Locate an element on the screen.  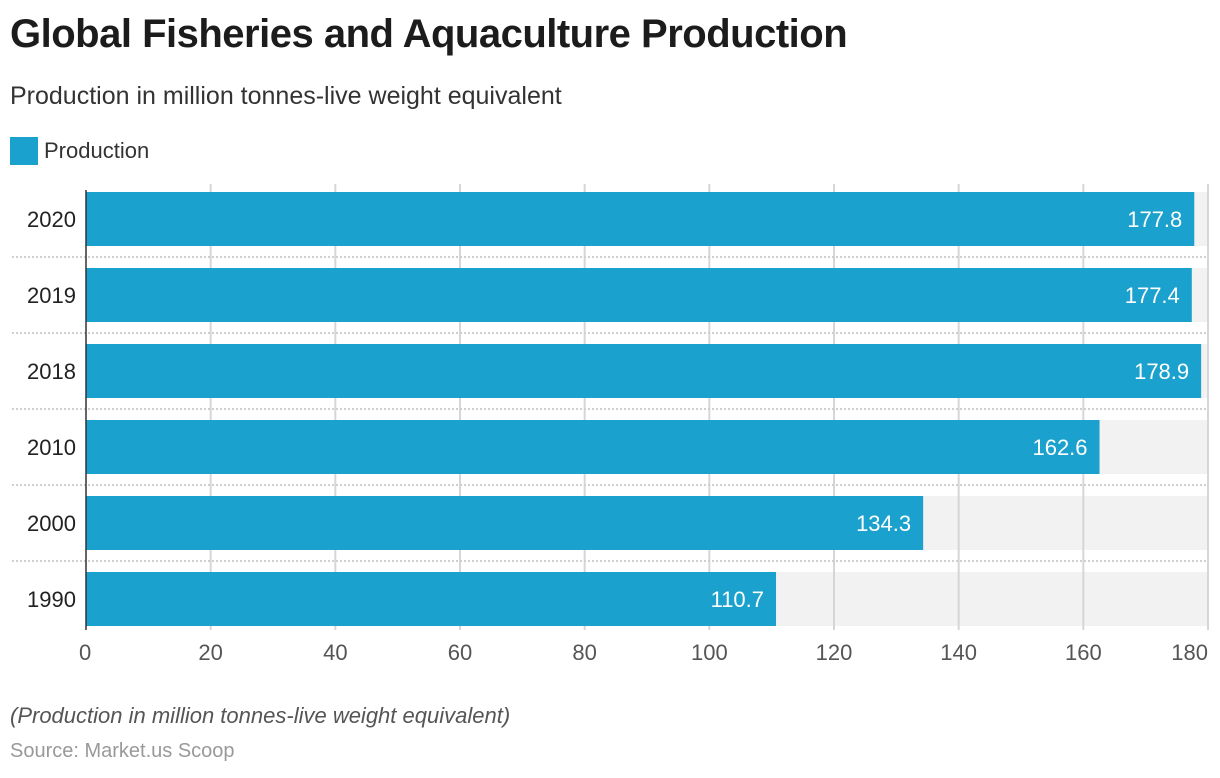
x-tick-label: 40 is located at coordinates (335, 652).